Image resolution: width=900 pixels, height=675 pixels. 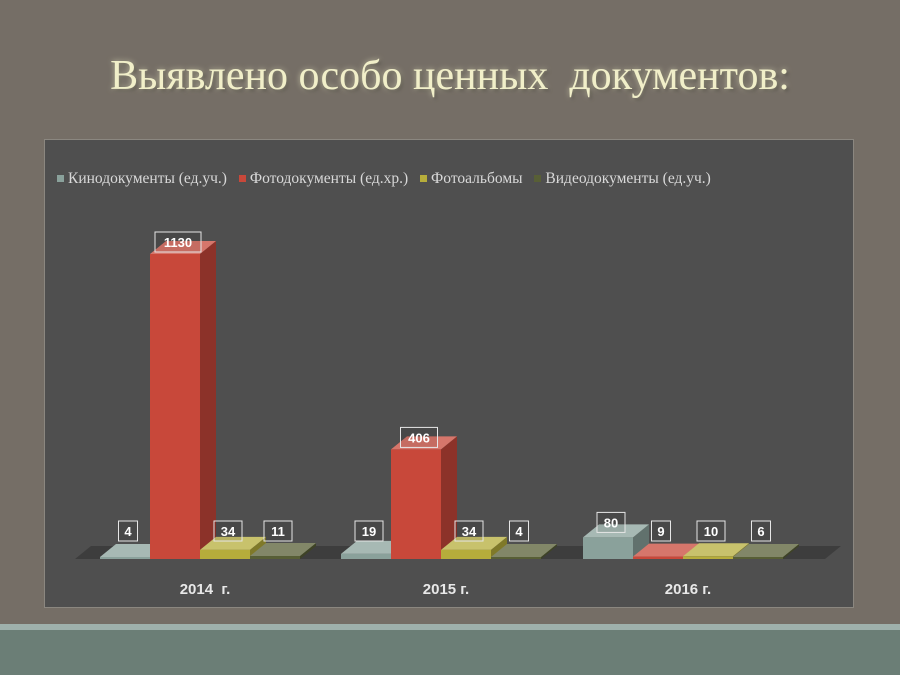 I want to click on legend-swatch-photodocs, so click(x=242, y=178).